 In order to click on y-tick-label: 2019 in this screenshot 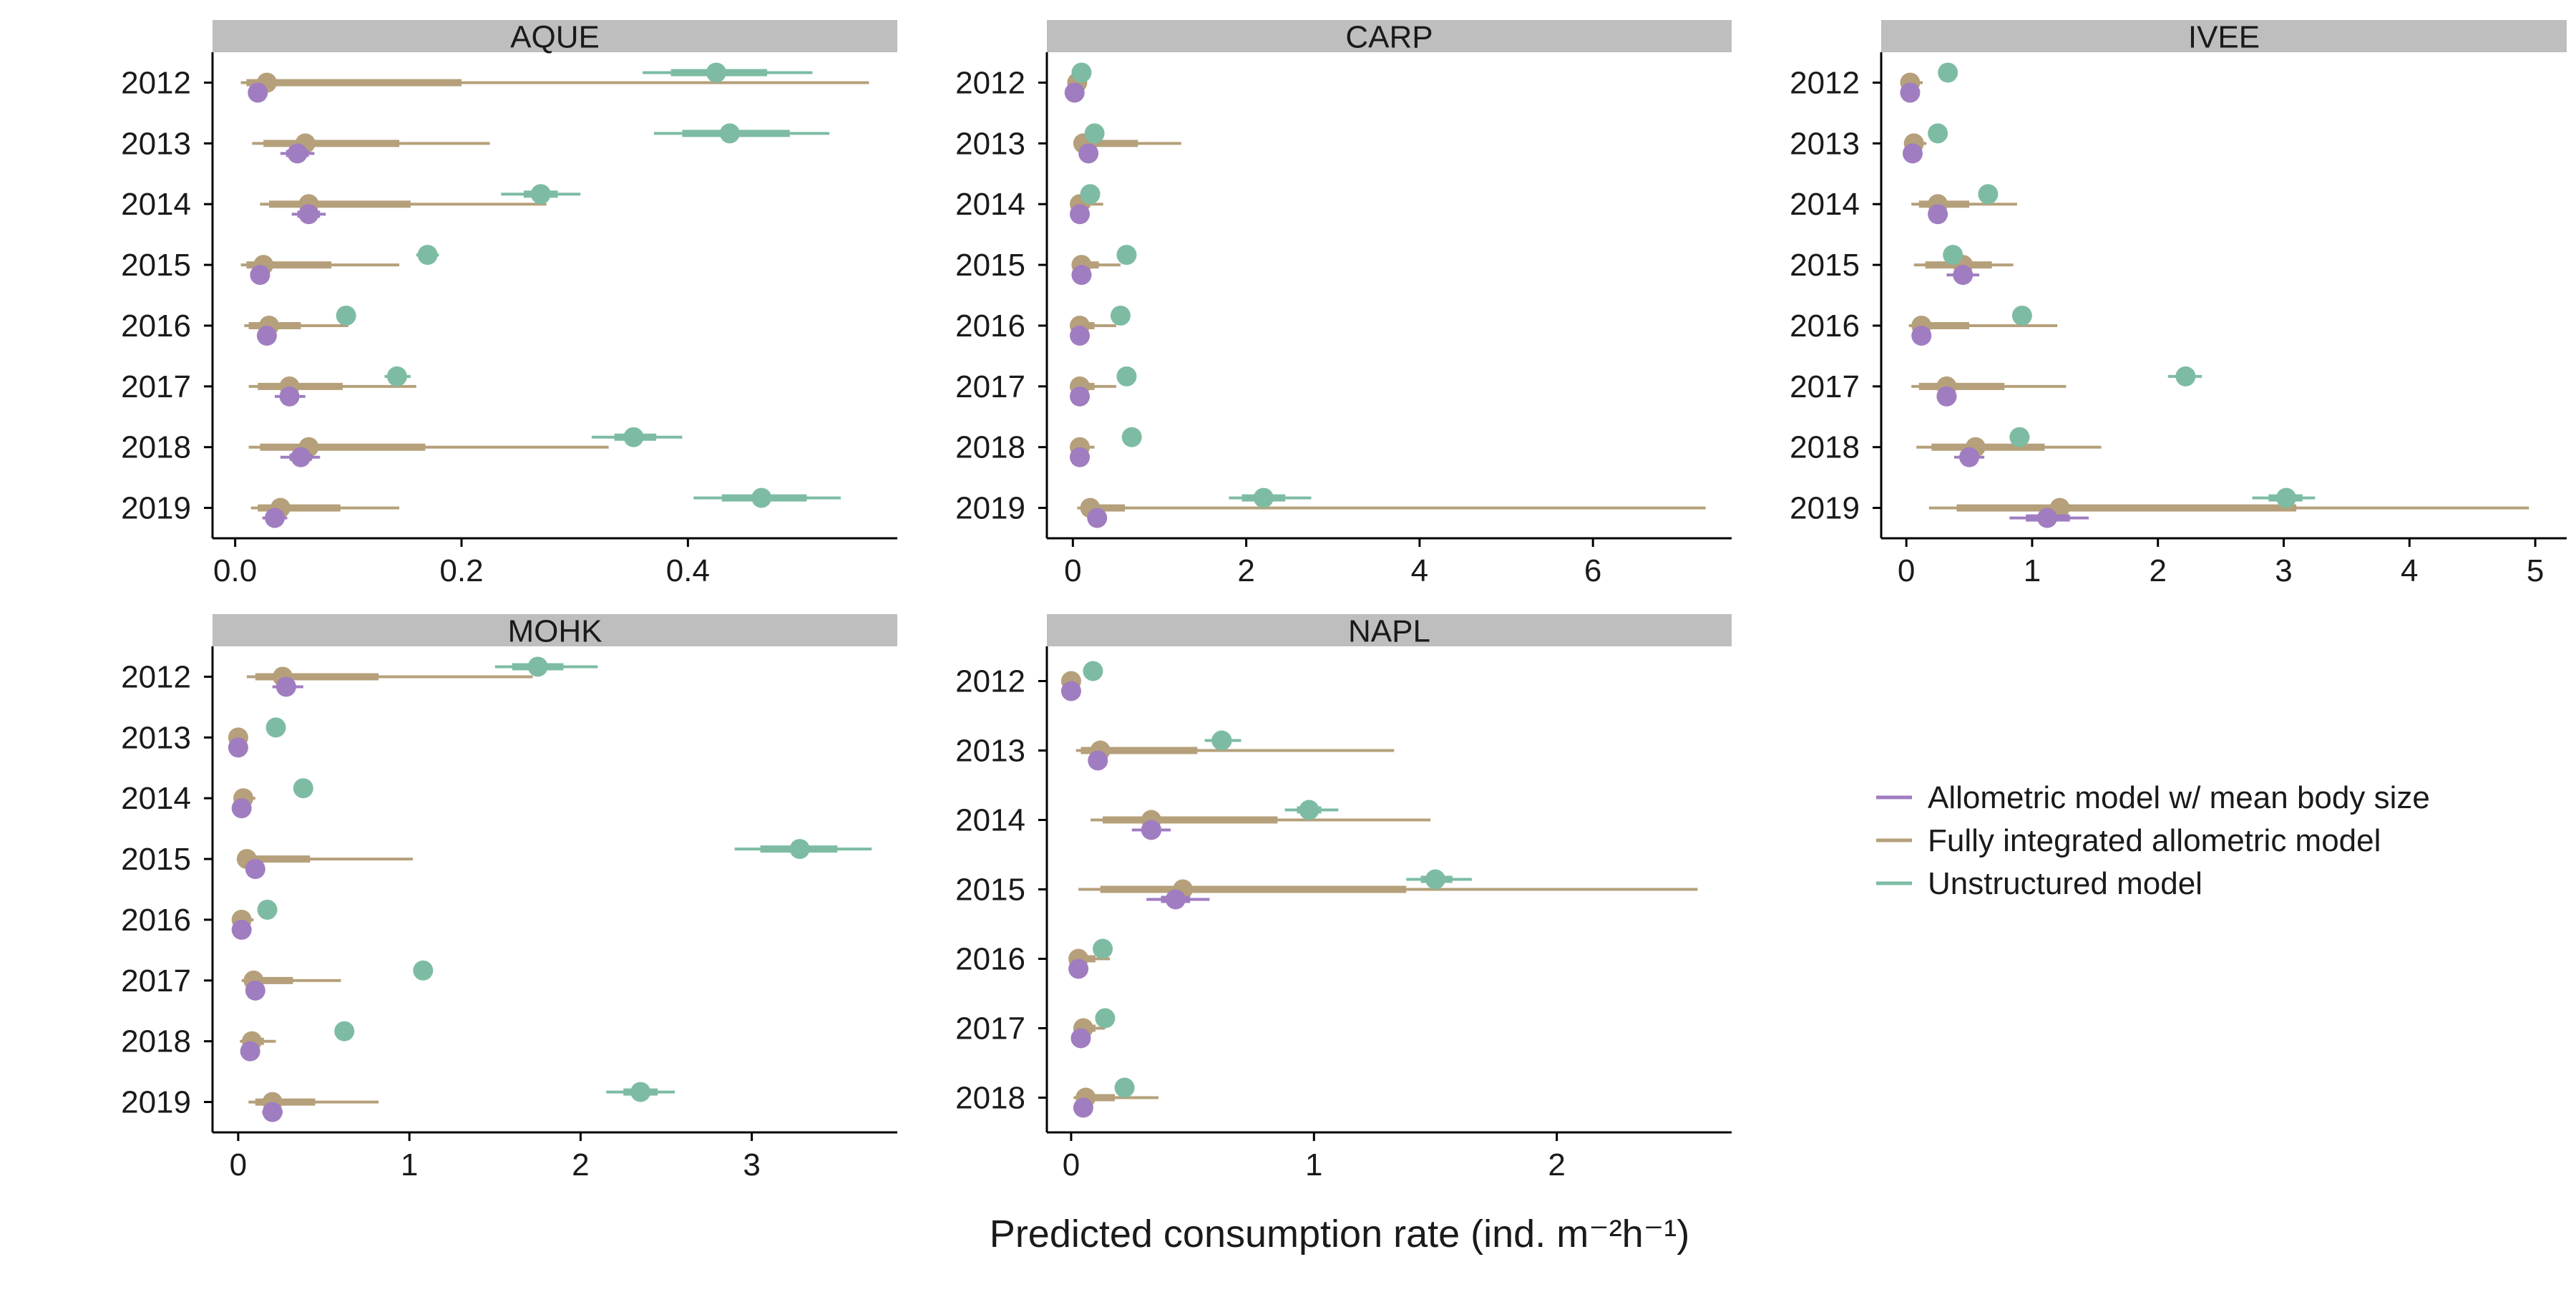, I will do `click(156, 508)`.